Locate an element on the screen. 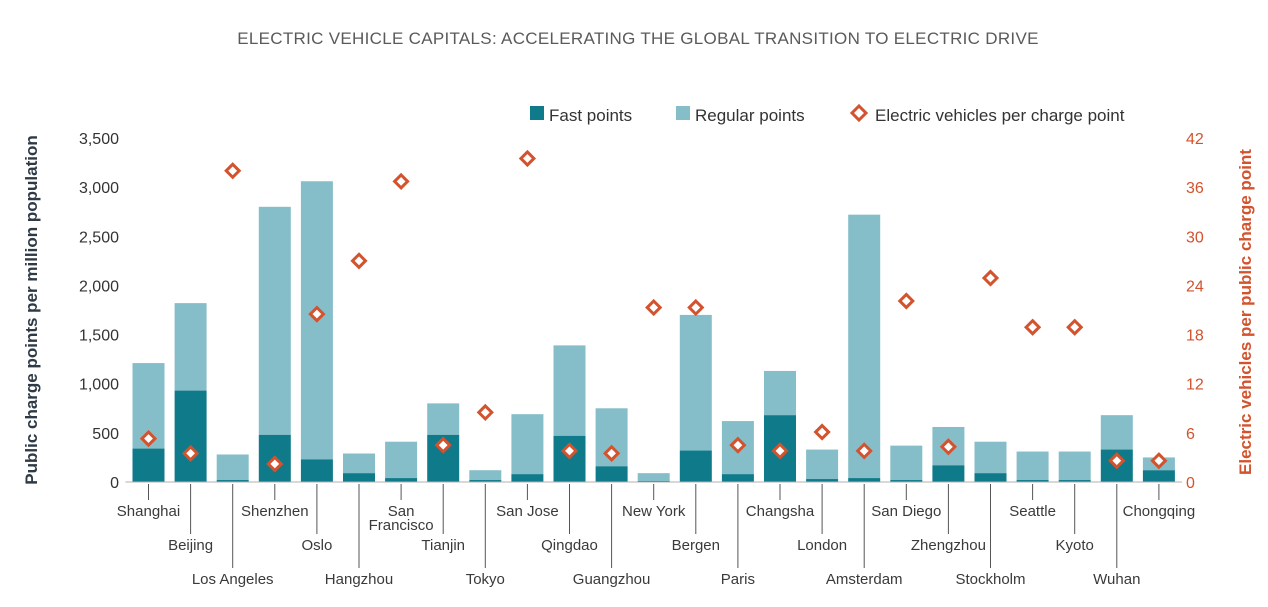 This screenshot has width=1268, height=607. right-tick-label: 36 is located at coordinates (1195, 188).